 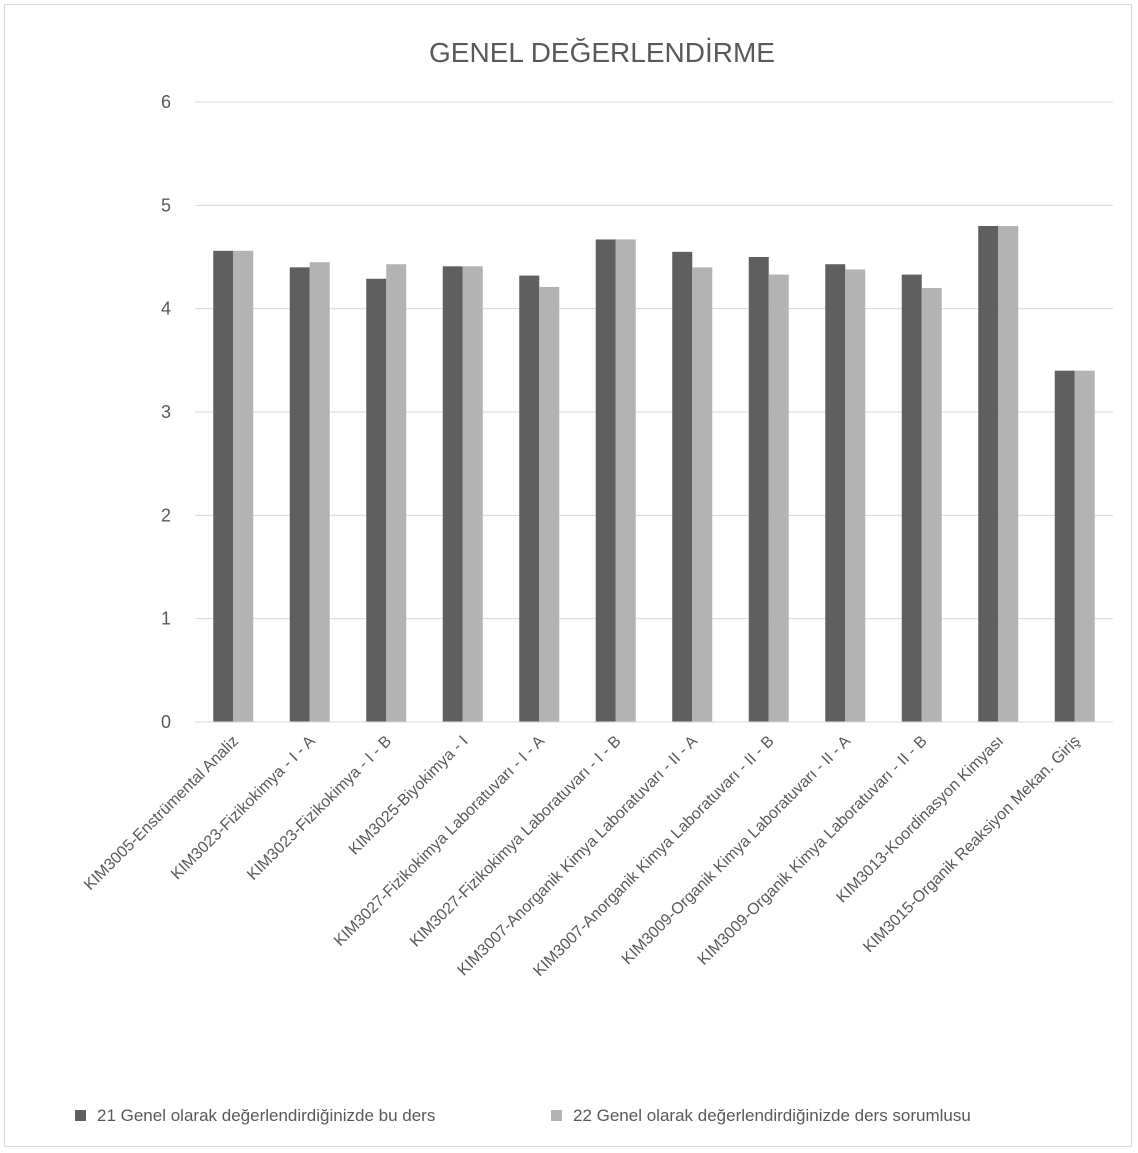 What do you see at coordinates (166, 722) in the screenshot?
I see `y-tick-label: 0` at bounding box center [166, 722].